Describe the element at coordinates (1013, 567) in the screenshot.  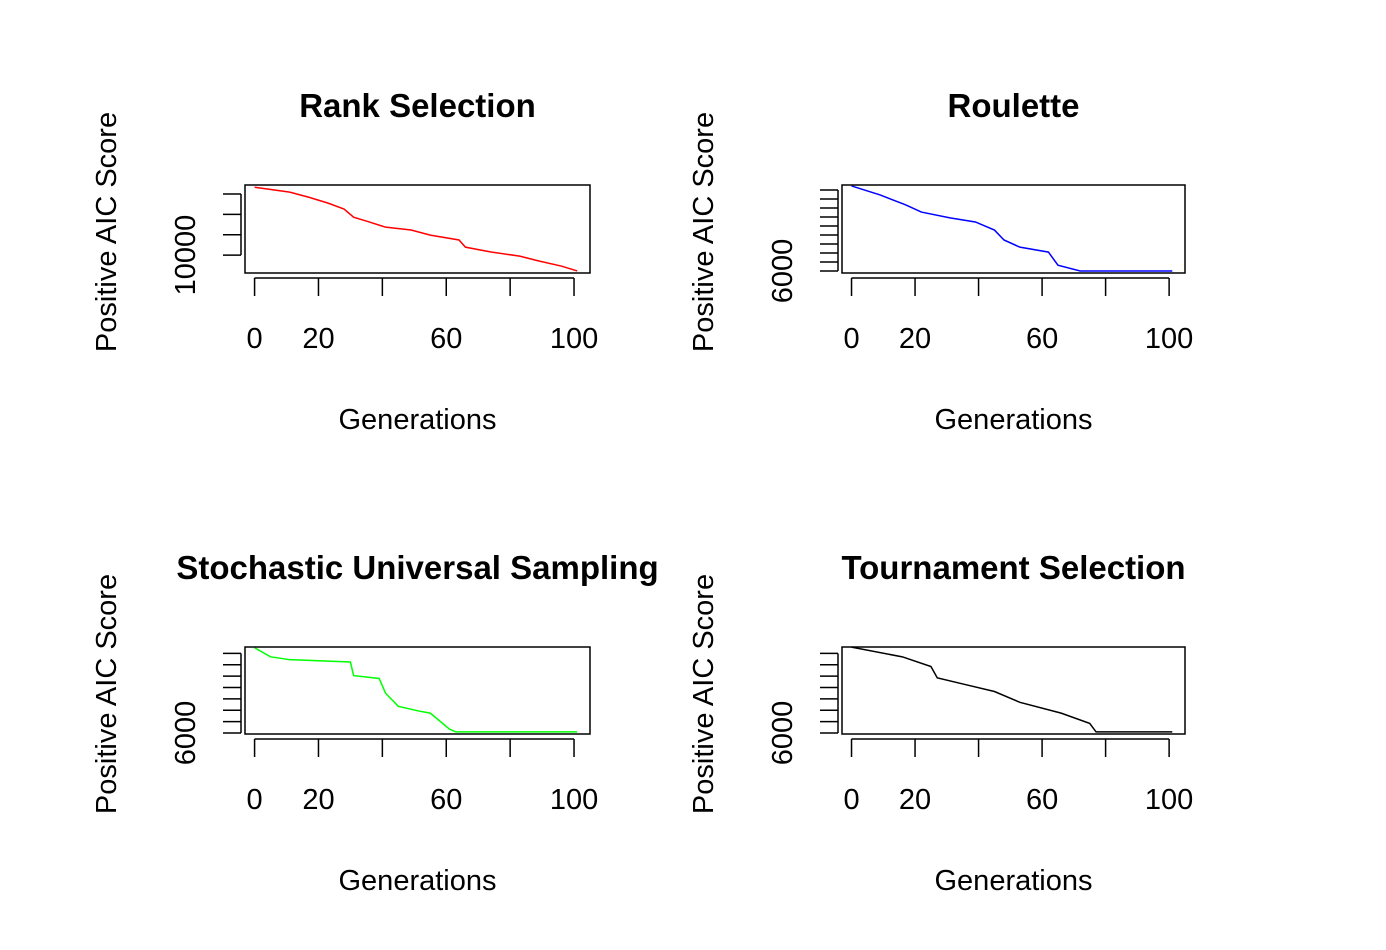
I see `chart-title: Tournament Selection` at that location.